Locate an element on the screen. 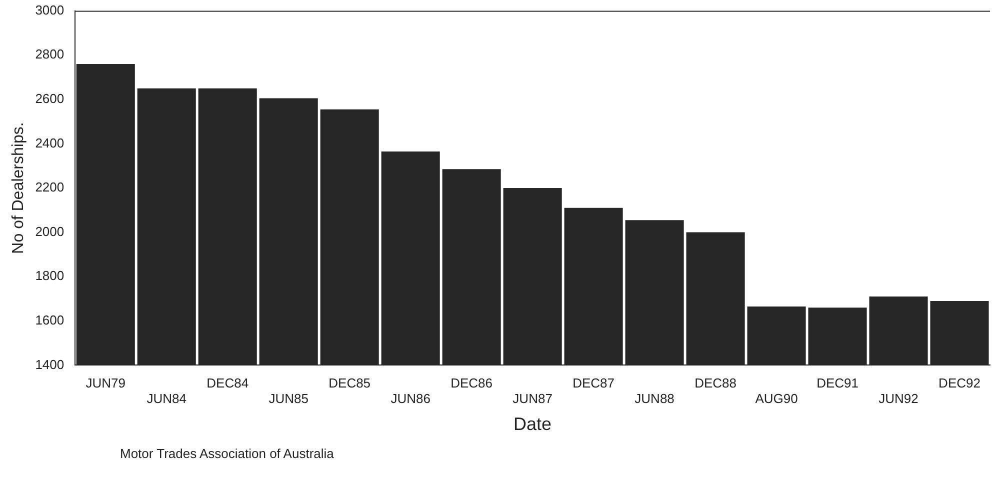  x-tick-label: DEC85 is located at coordinates (349, 383).